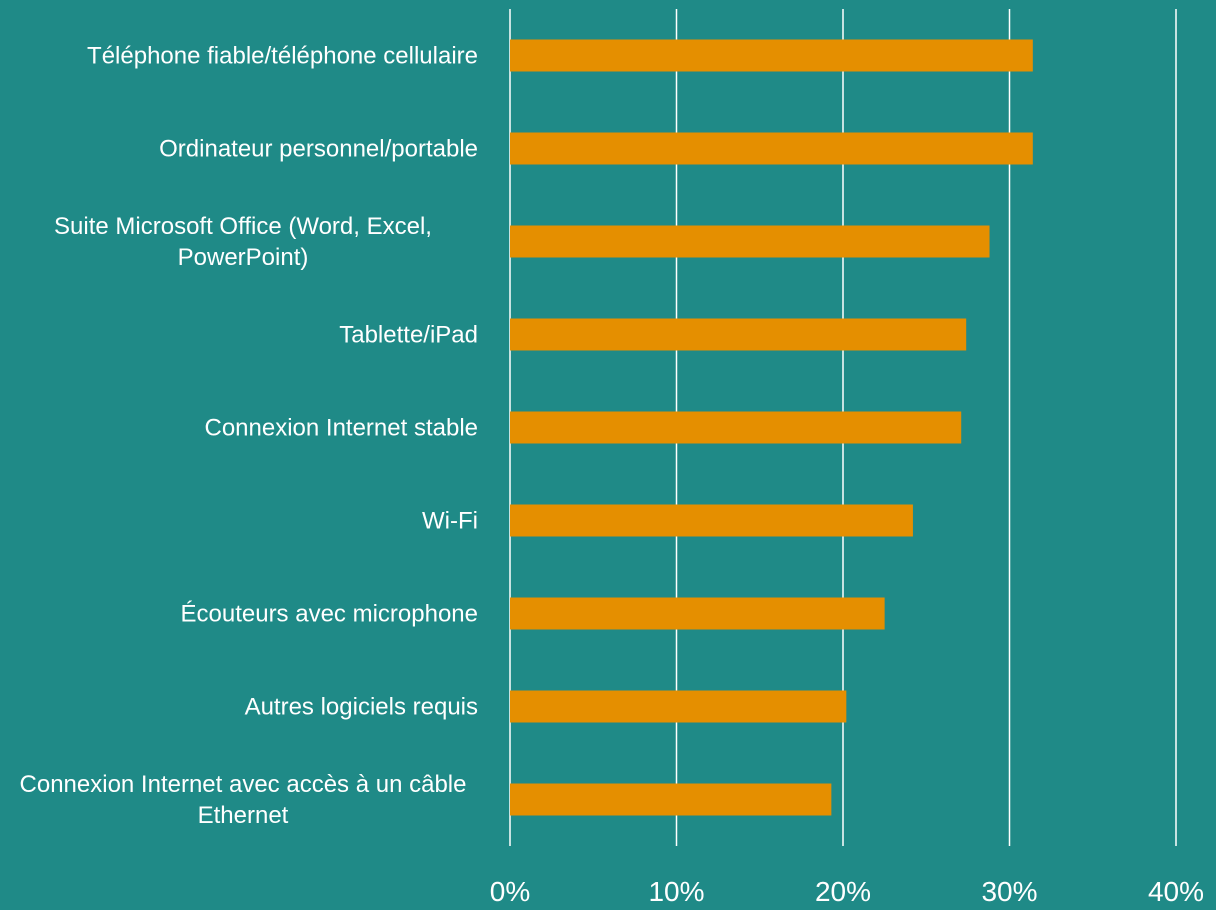  What do you see at coordinates (361, 706) in the screenshot?
I see `category-label-text: Autres logiciels requis` at bounding box center [361, 706].